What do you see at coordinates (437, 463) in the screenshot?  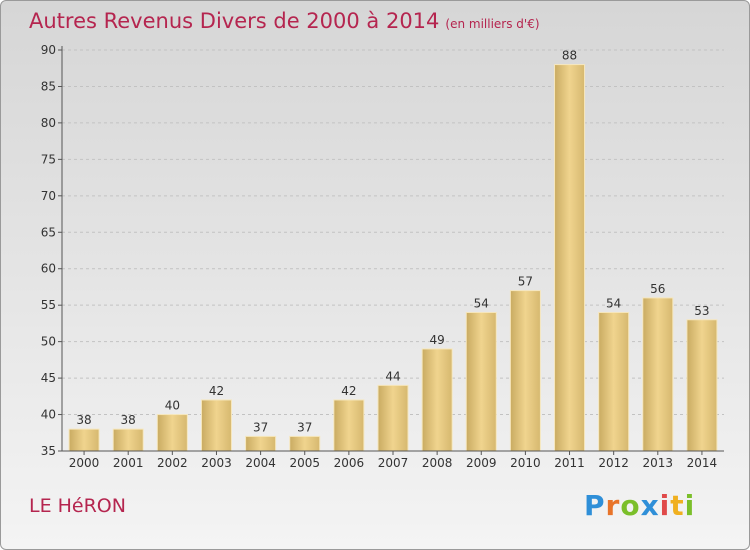 I see `x-tick-label: 2008` at bounding box center [437, 463].